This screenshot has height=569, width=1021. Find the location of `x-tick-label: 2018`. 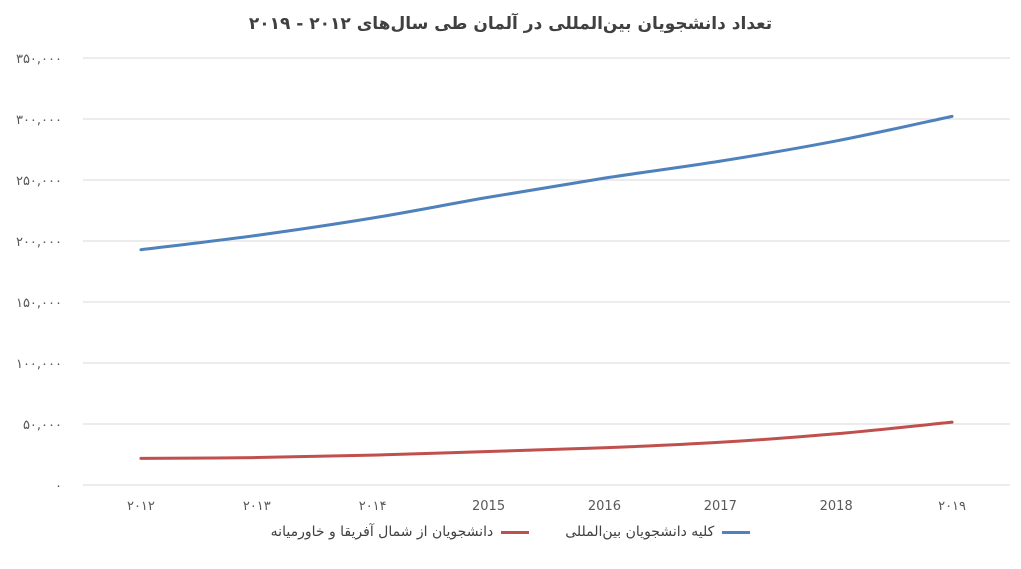

x-tick-label: 2018 is located at coordinates (836, 506).